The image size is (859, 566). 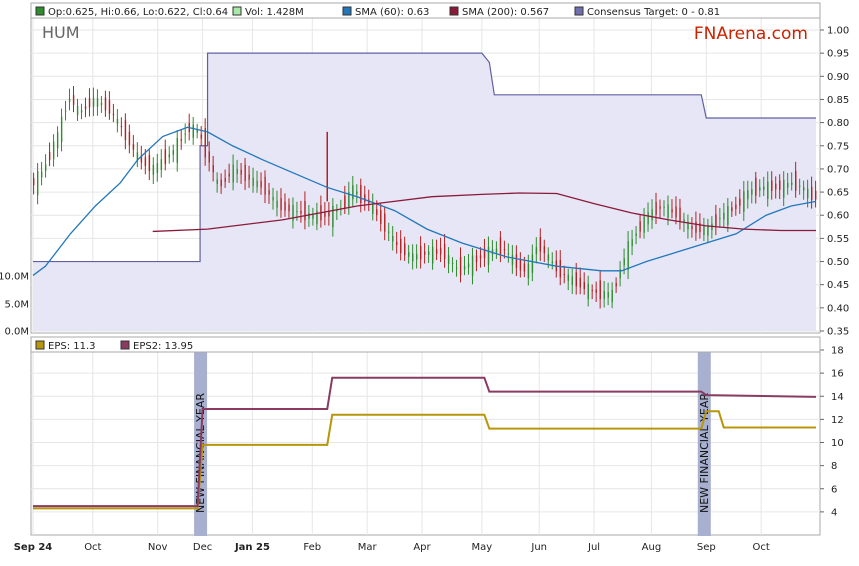 I want to click on x-tick-label: Sep, so click(x=706, y=547).